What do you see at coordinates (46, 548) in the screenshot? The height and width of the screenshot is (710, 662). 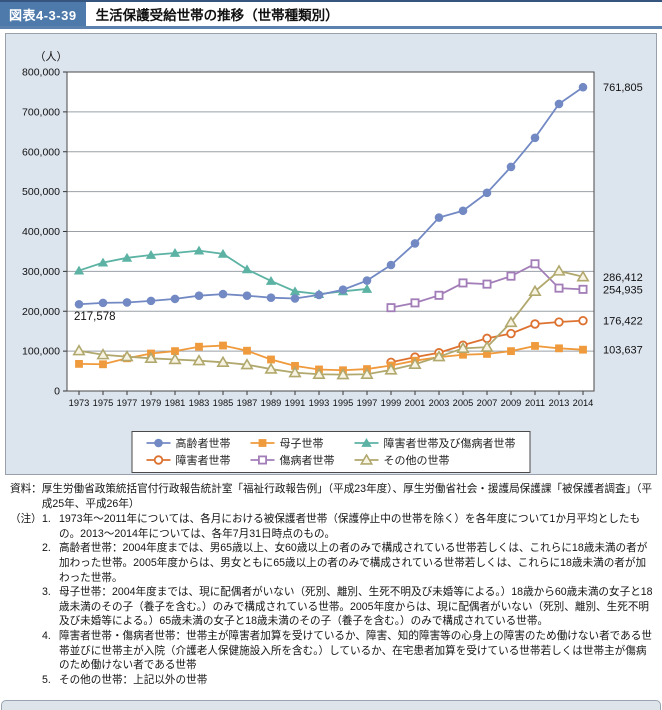 I see `note-item-number: 2.` at bounding box center [46, 548].